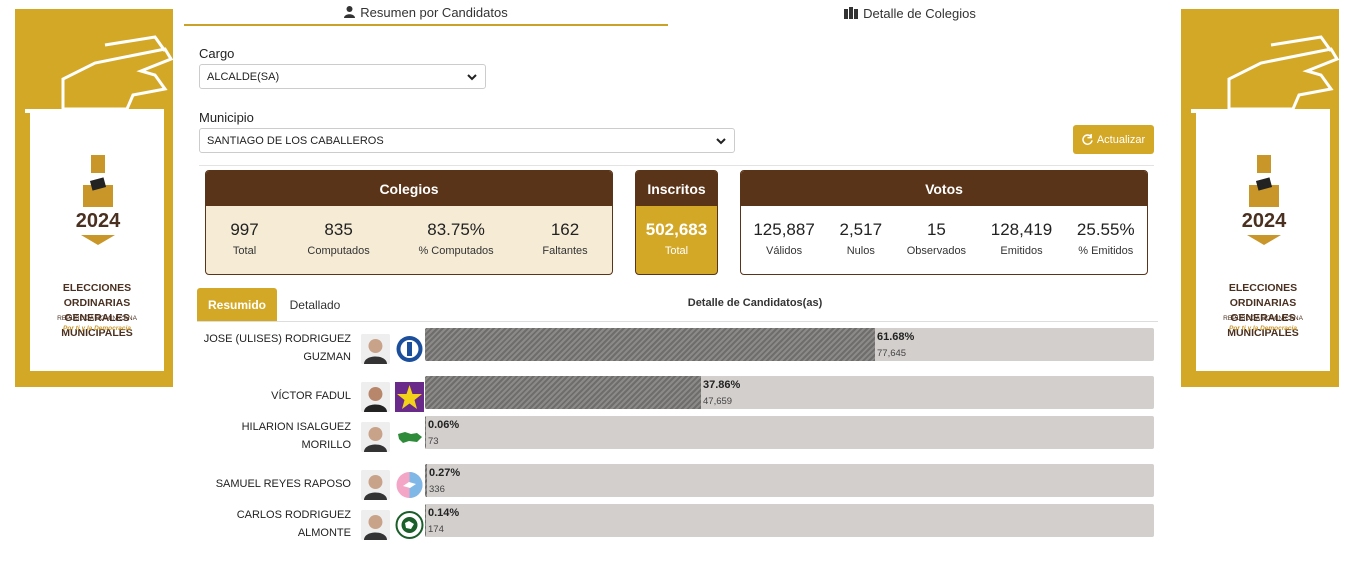 This screenshot has width=1349, height=573. Describe the element at coordinates (293, 524) in the screenshot. I see `candidate-name: CARLOS RODRIGUEZ ALMONTE` at that location.